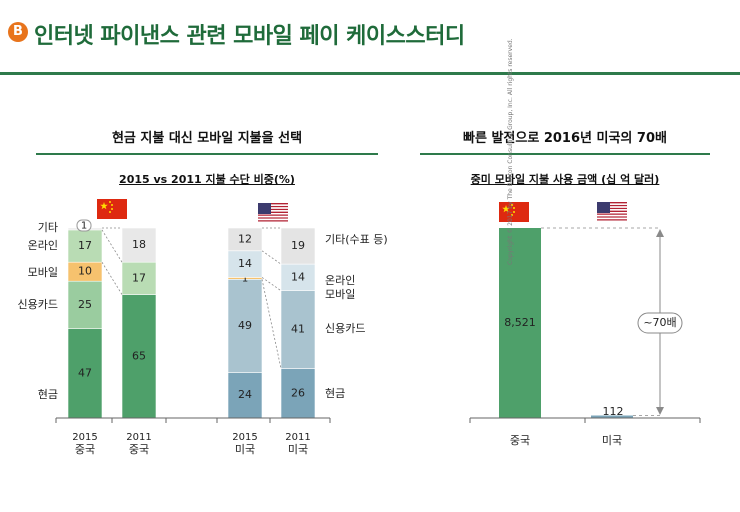  Describe the element at coordinates (207, 179) in the screenshot. I see `left-chart-subtitle: 2015 vs 2011 지불 수단 비중(%)` at that location.